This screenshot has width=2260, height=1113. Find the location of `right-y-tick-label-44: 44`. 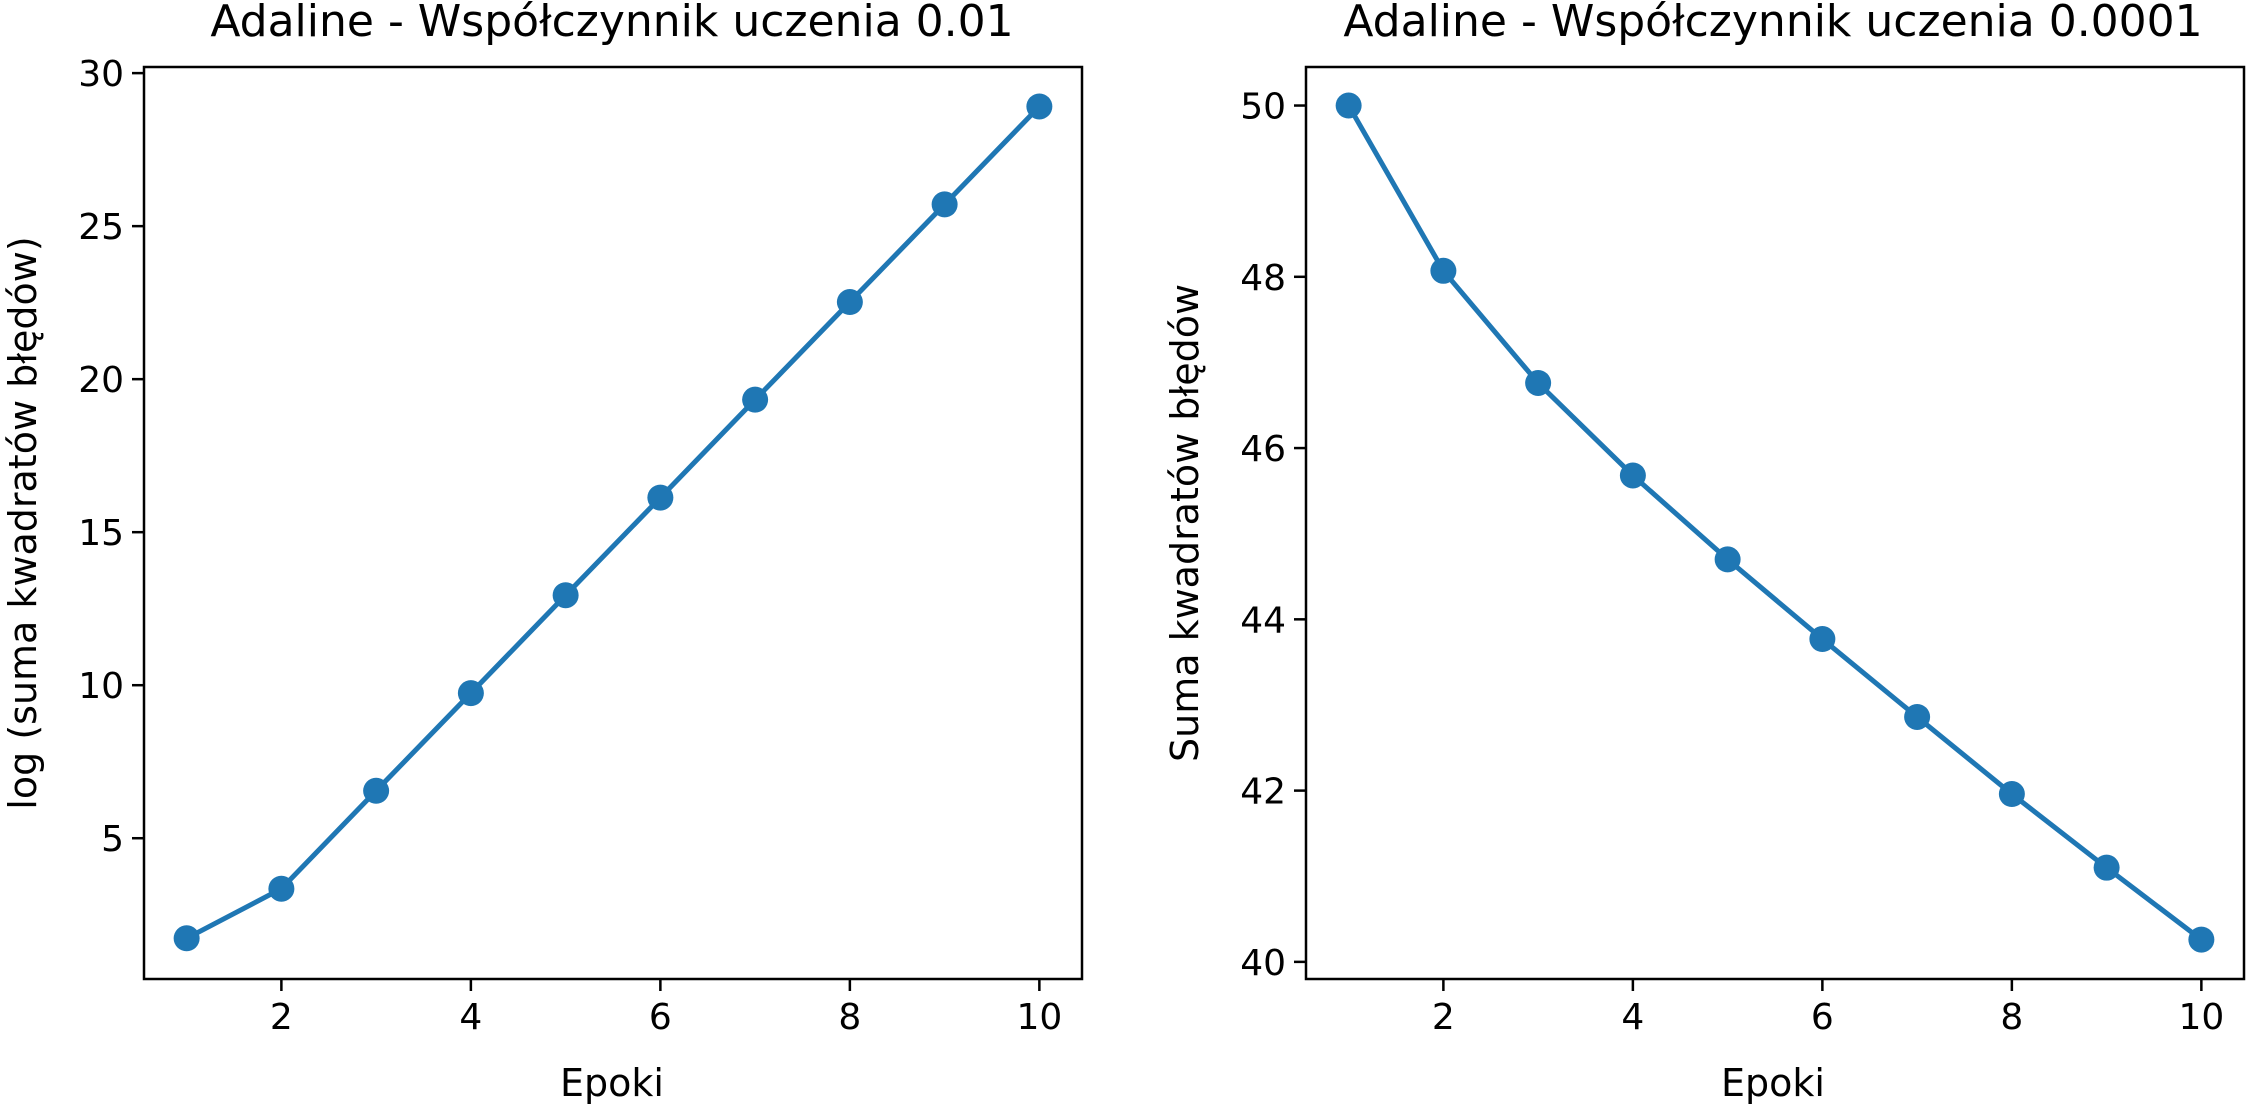

right-y-tick-label-44: 44 is located at coordinates (1263, 620).